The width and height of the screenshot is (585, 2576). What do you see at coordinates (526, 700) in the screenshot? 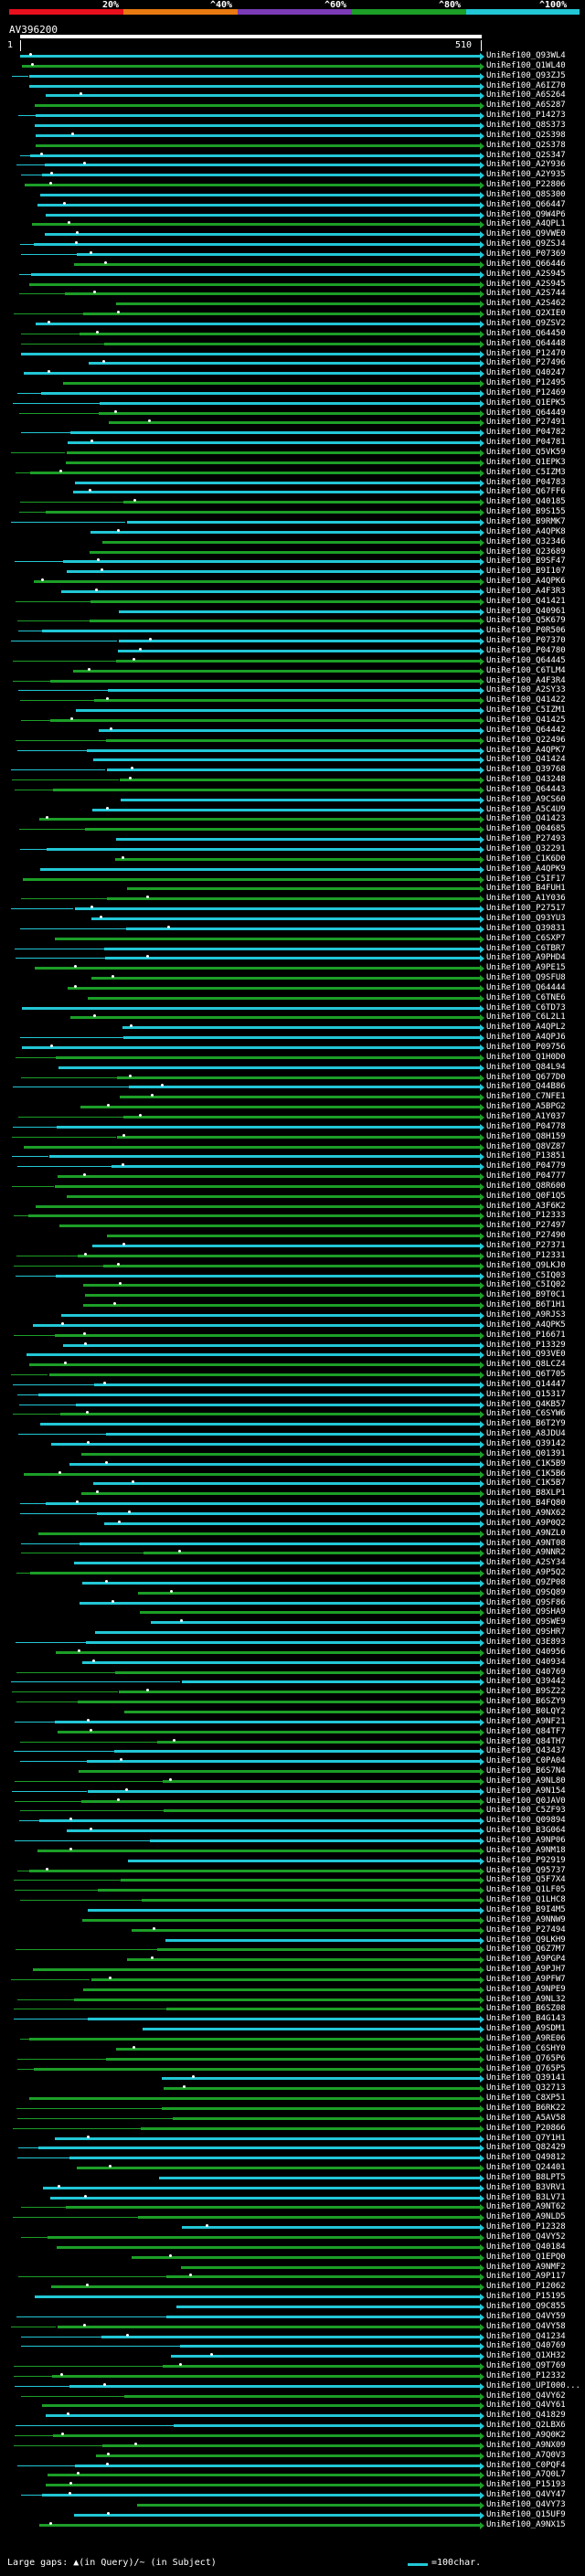
I see `hit-id-link: UniRef100_Q41422` at bounding box center [526, 700].